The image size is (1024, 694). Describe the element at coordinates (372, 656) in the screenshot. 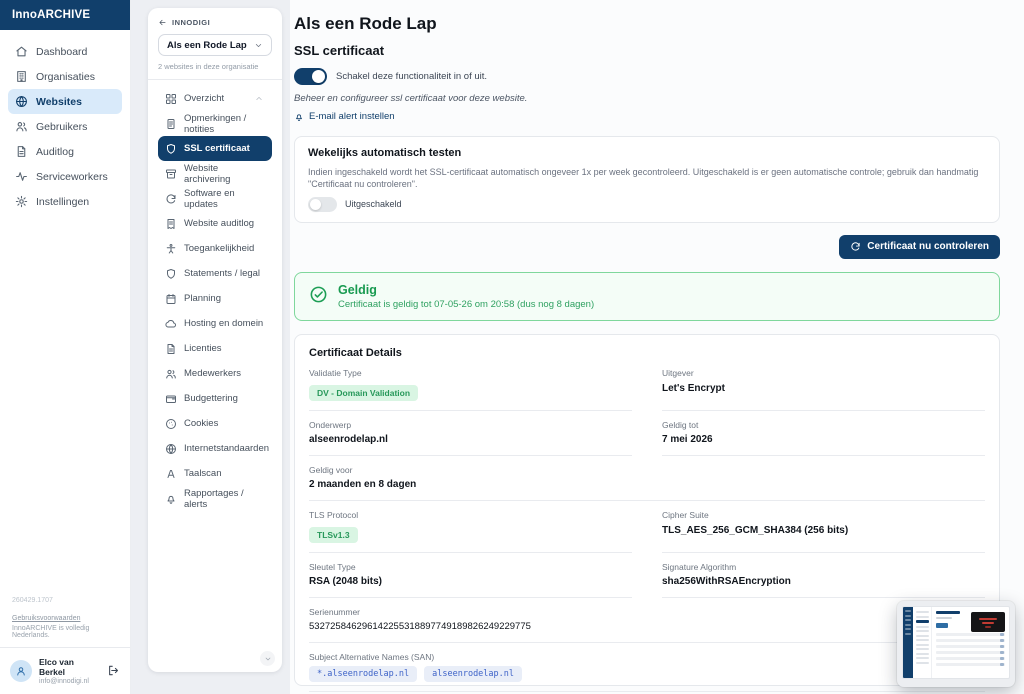

I see `field-label: Subject Alternative Names (SAN)` at that location.